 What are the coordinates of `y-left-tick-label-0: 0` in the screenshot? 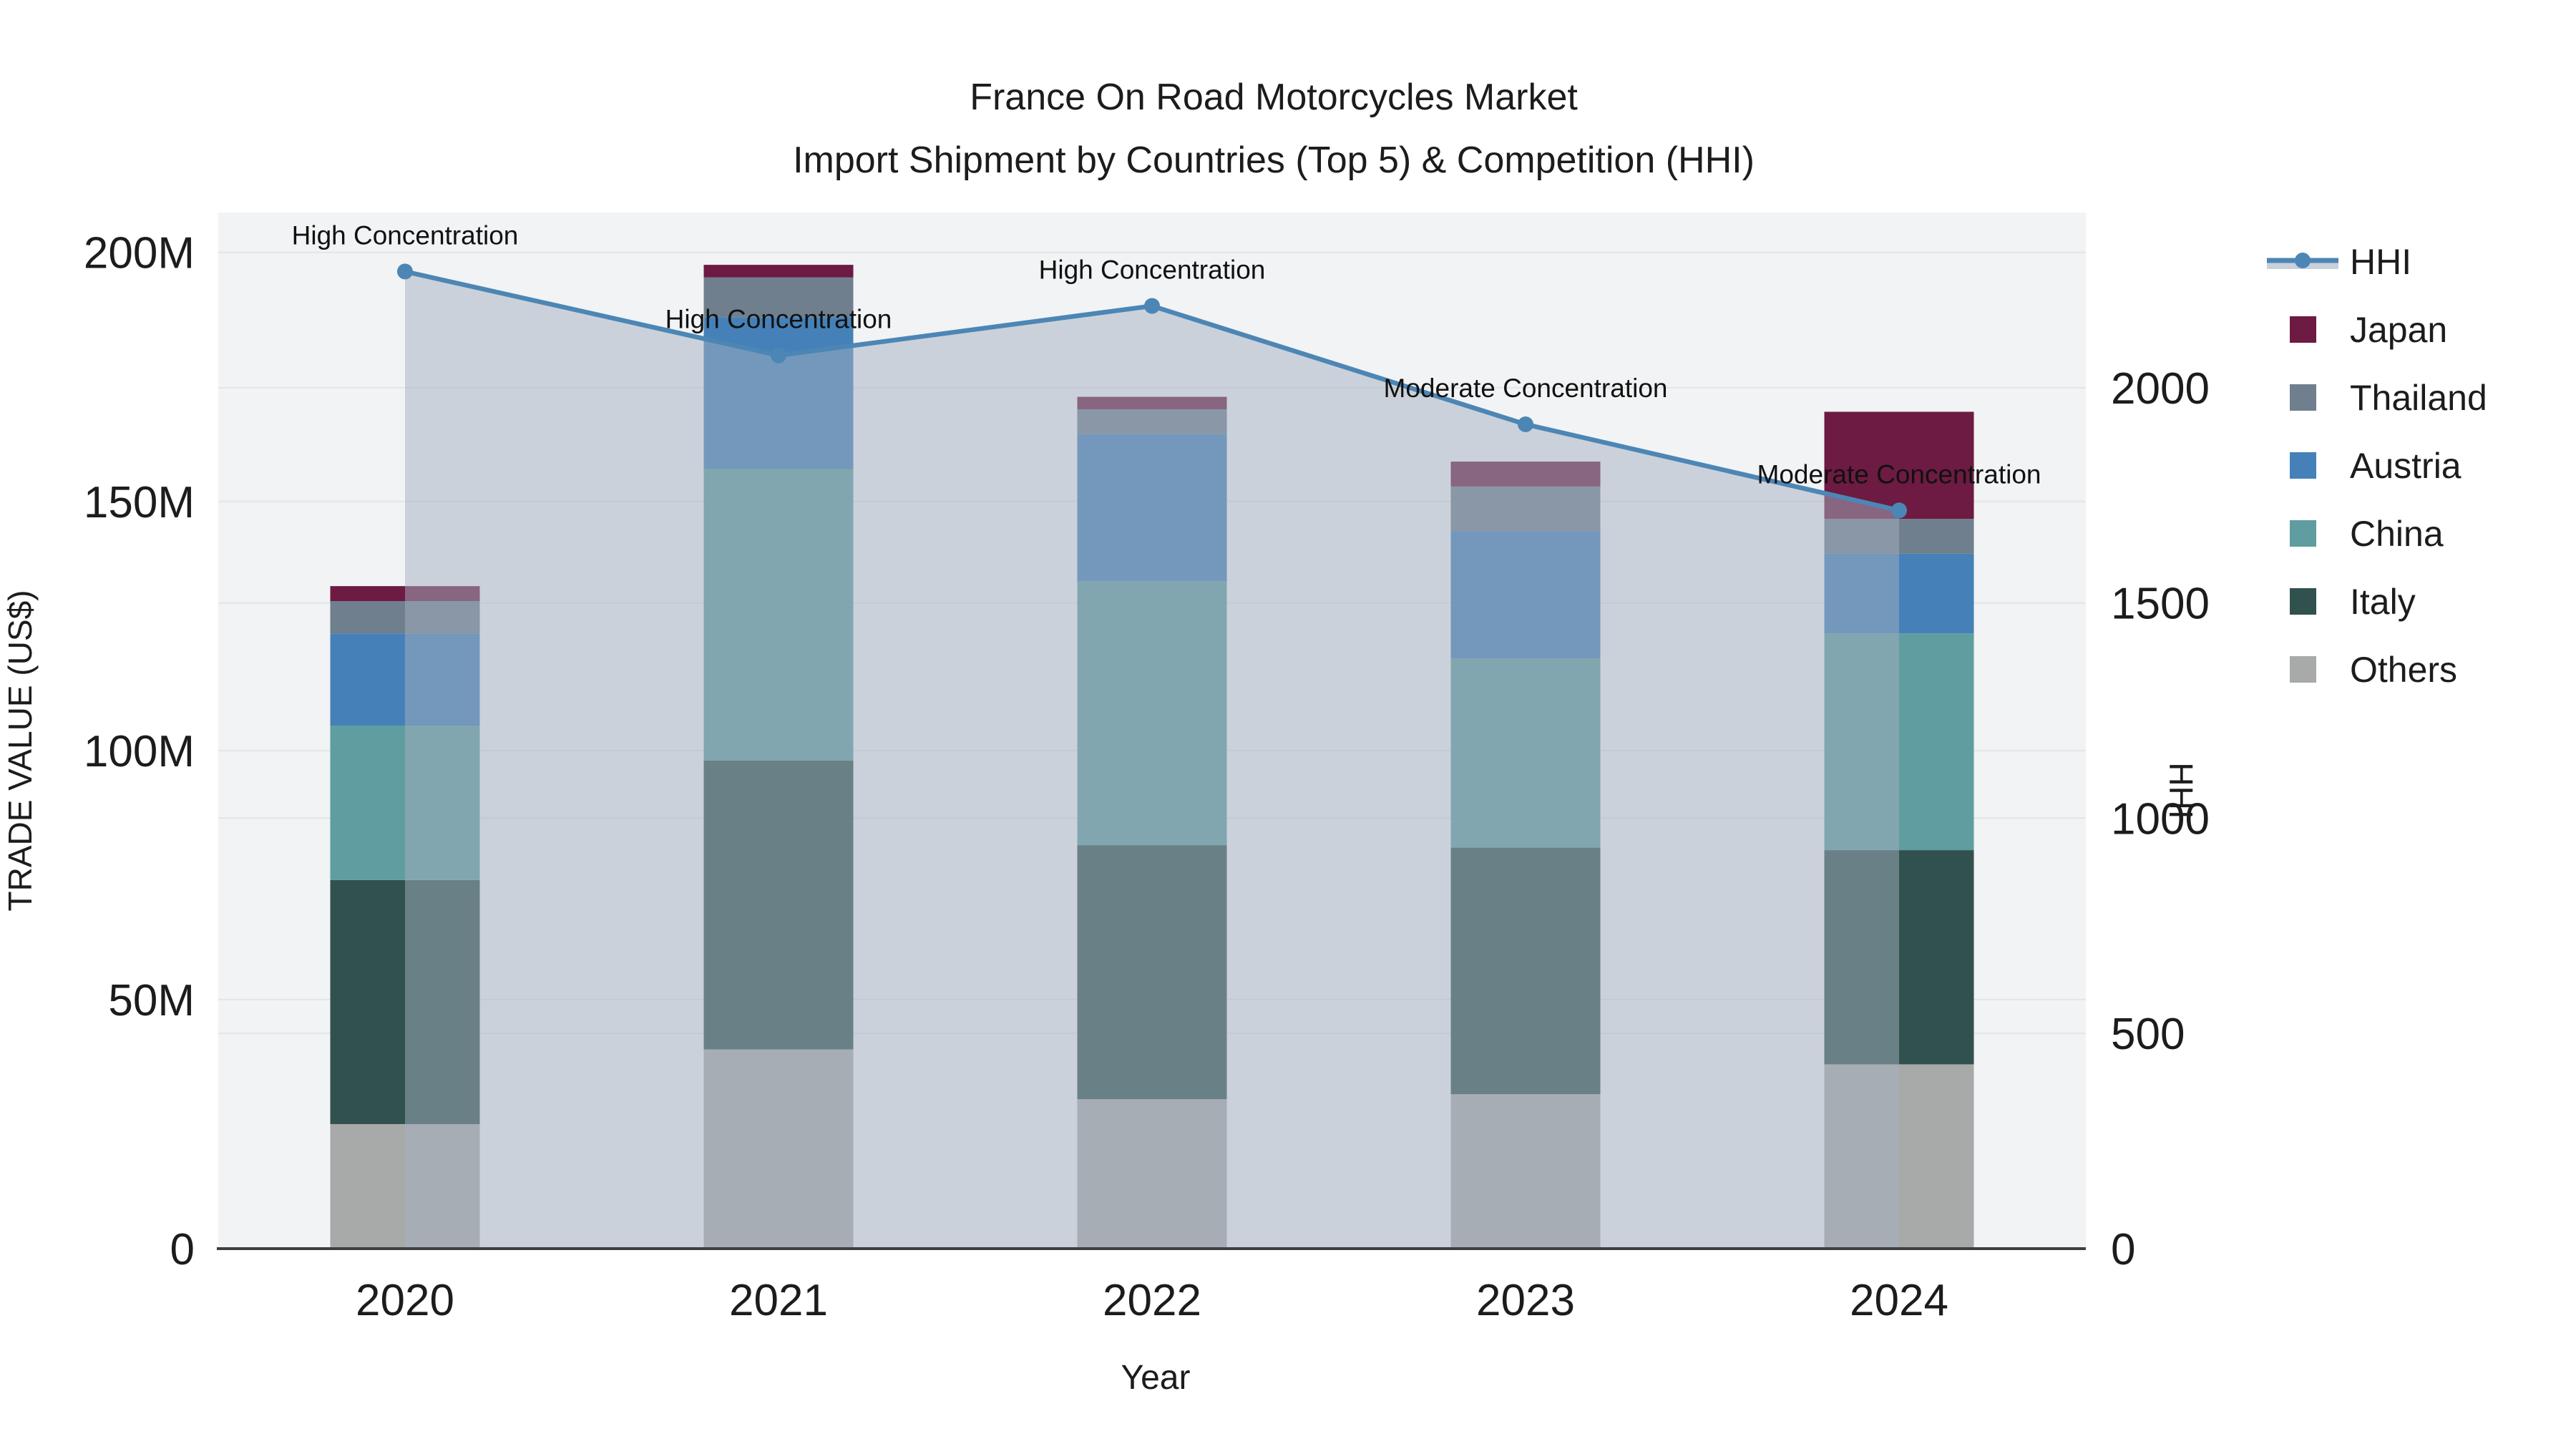 It's located at (182, 1249).